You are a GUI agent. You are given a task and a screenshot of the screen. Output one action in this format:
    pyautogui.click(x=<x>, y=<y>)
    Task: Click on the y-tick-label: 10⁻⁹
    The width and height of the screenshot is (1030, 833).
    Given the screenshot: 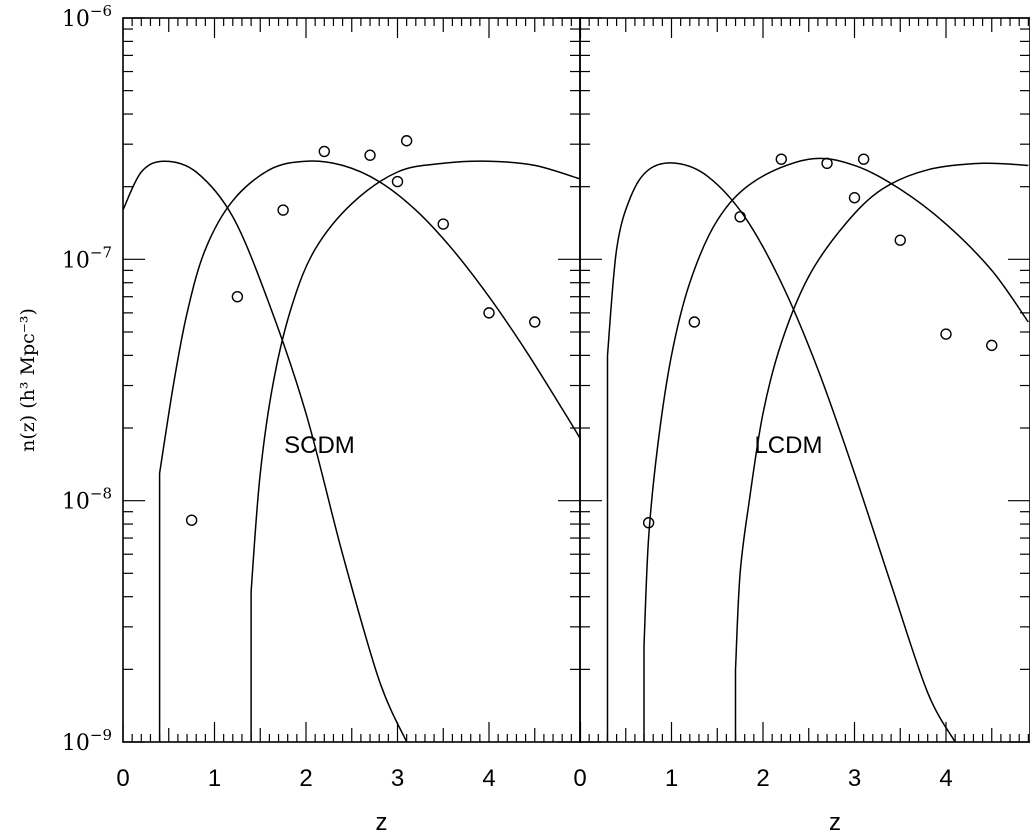 What is the action you would take?
    pyautogui.click(x=87, y=741)
    